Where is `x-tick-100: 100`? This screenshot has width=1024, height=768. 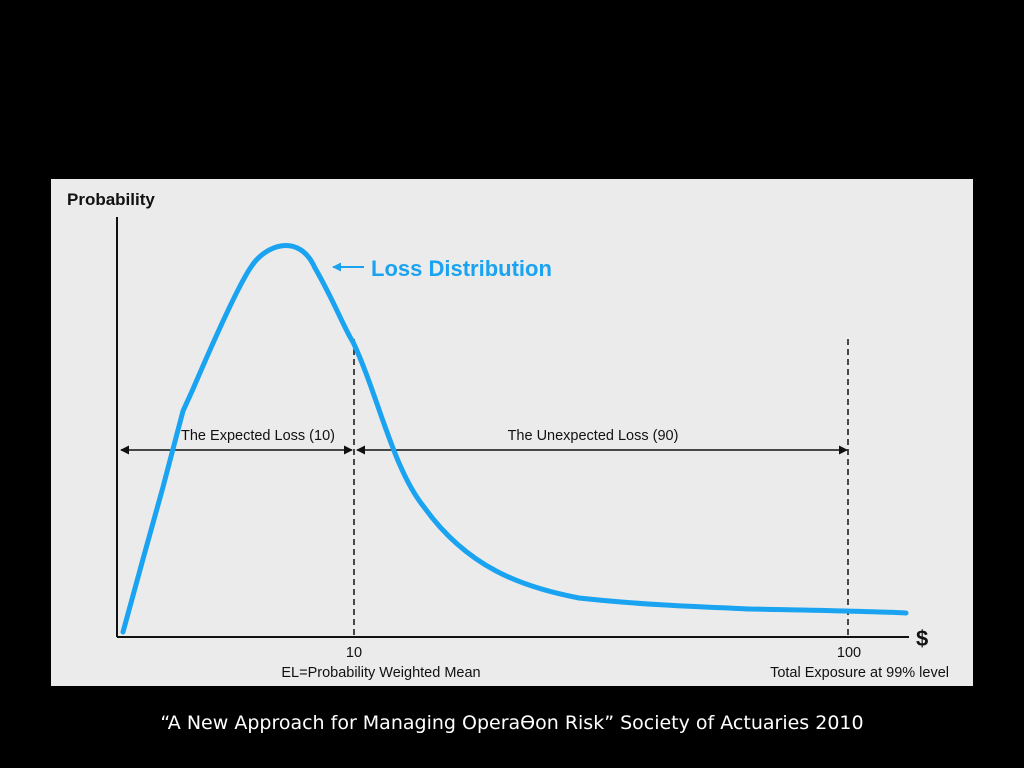
x-tick-100: 100 is located at coordinates (849, 653).